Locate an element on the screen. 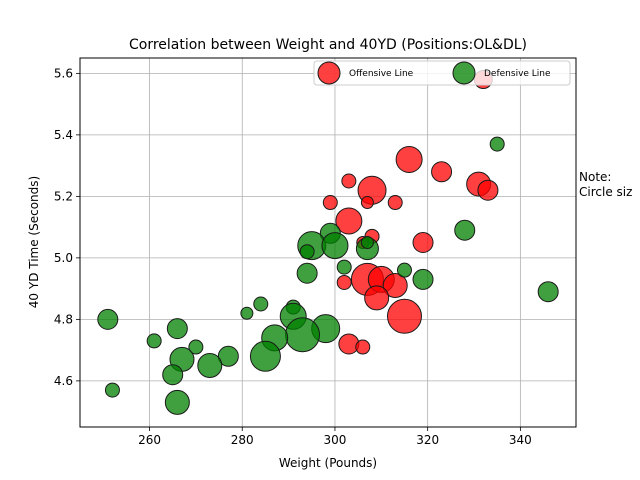  legend-box is located at coordinates (442, 73).